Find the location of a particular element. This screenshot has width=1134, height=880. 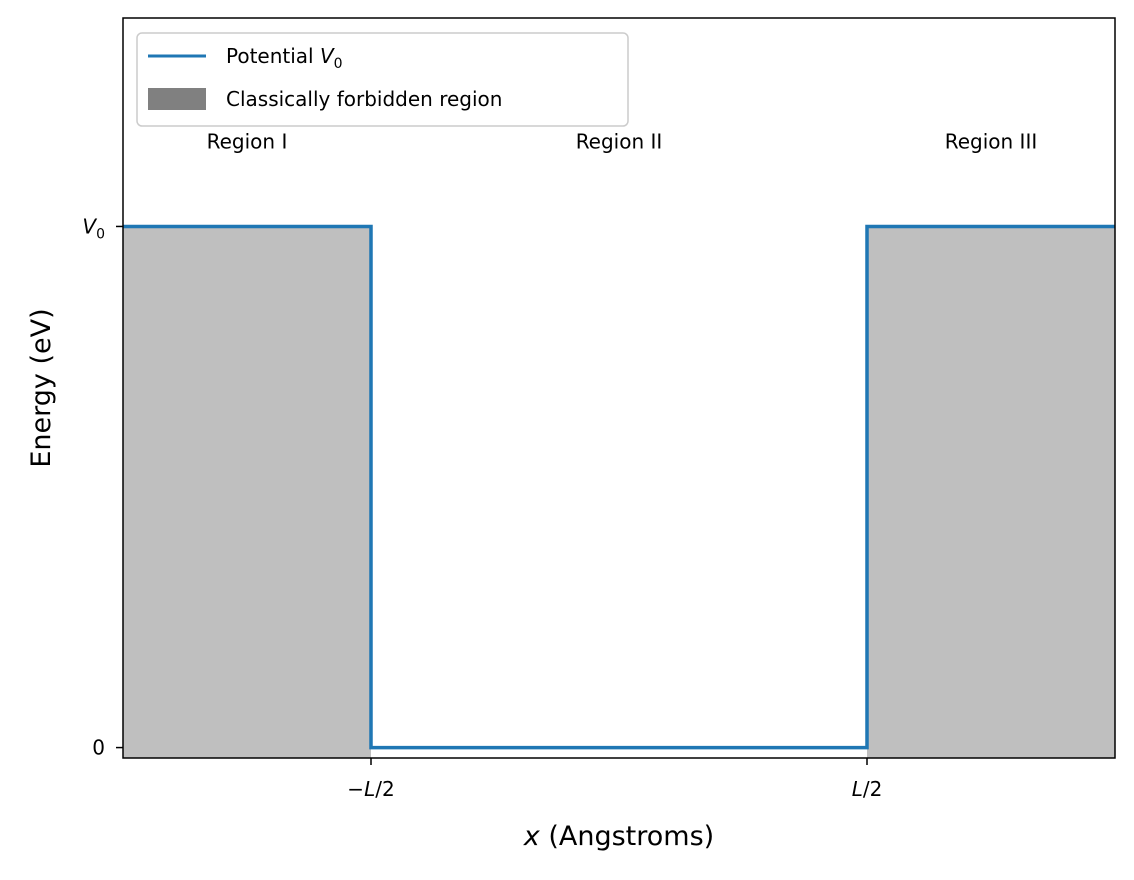

legend-entry-forbidden: Classically forbidden region is located at coordinates (364, 99).